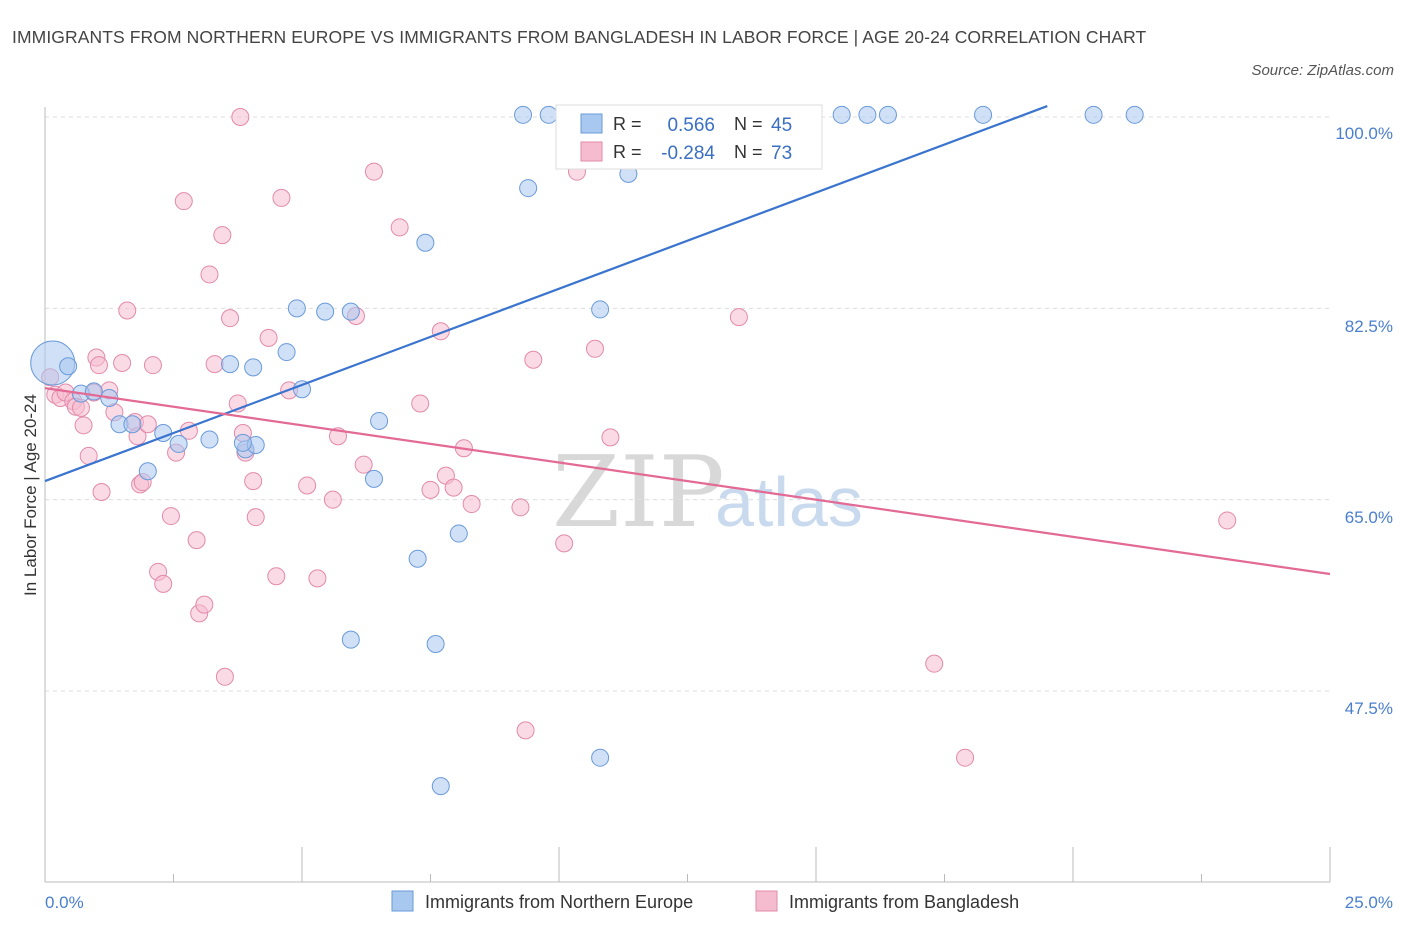  Describe the element at coordinates (766, 901) in the screenshot. I see `legend-swatch-bangladesh` at that location.